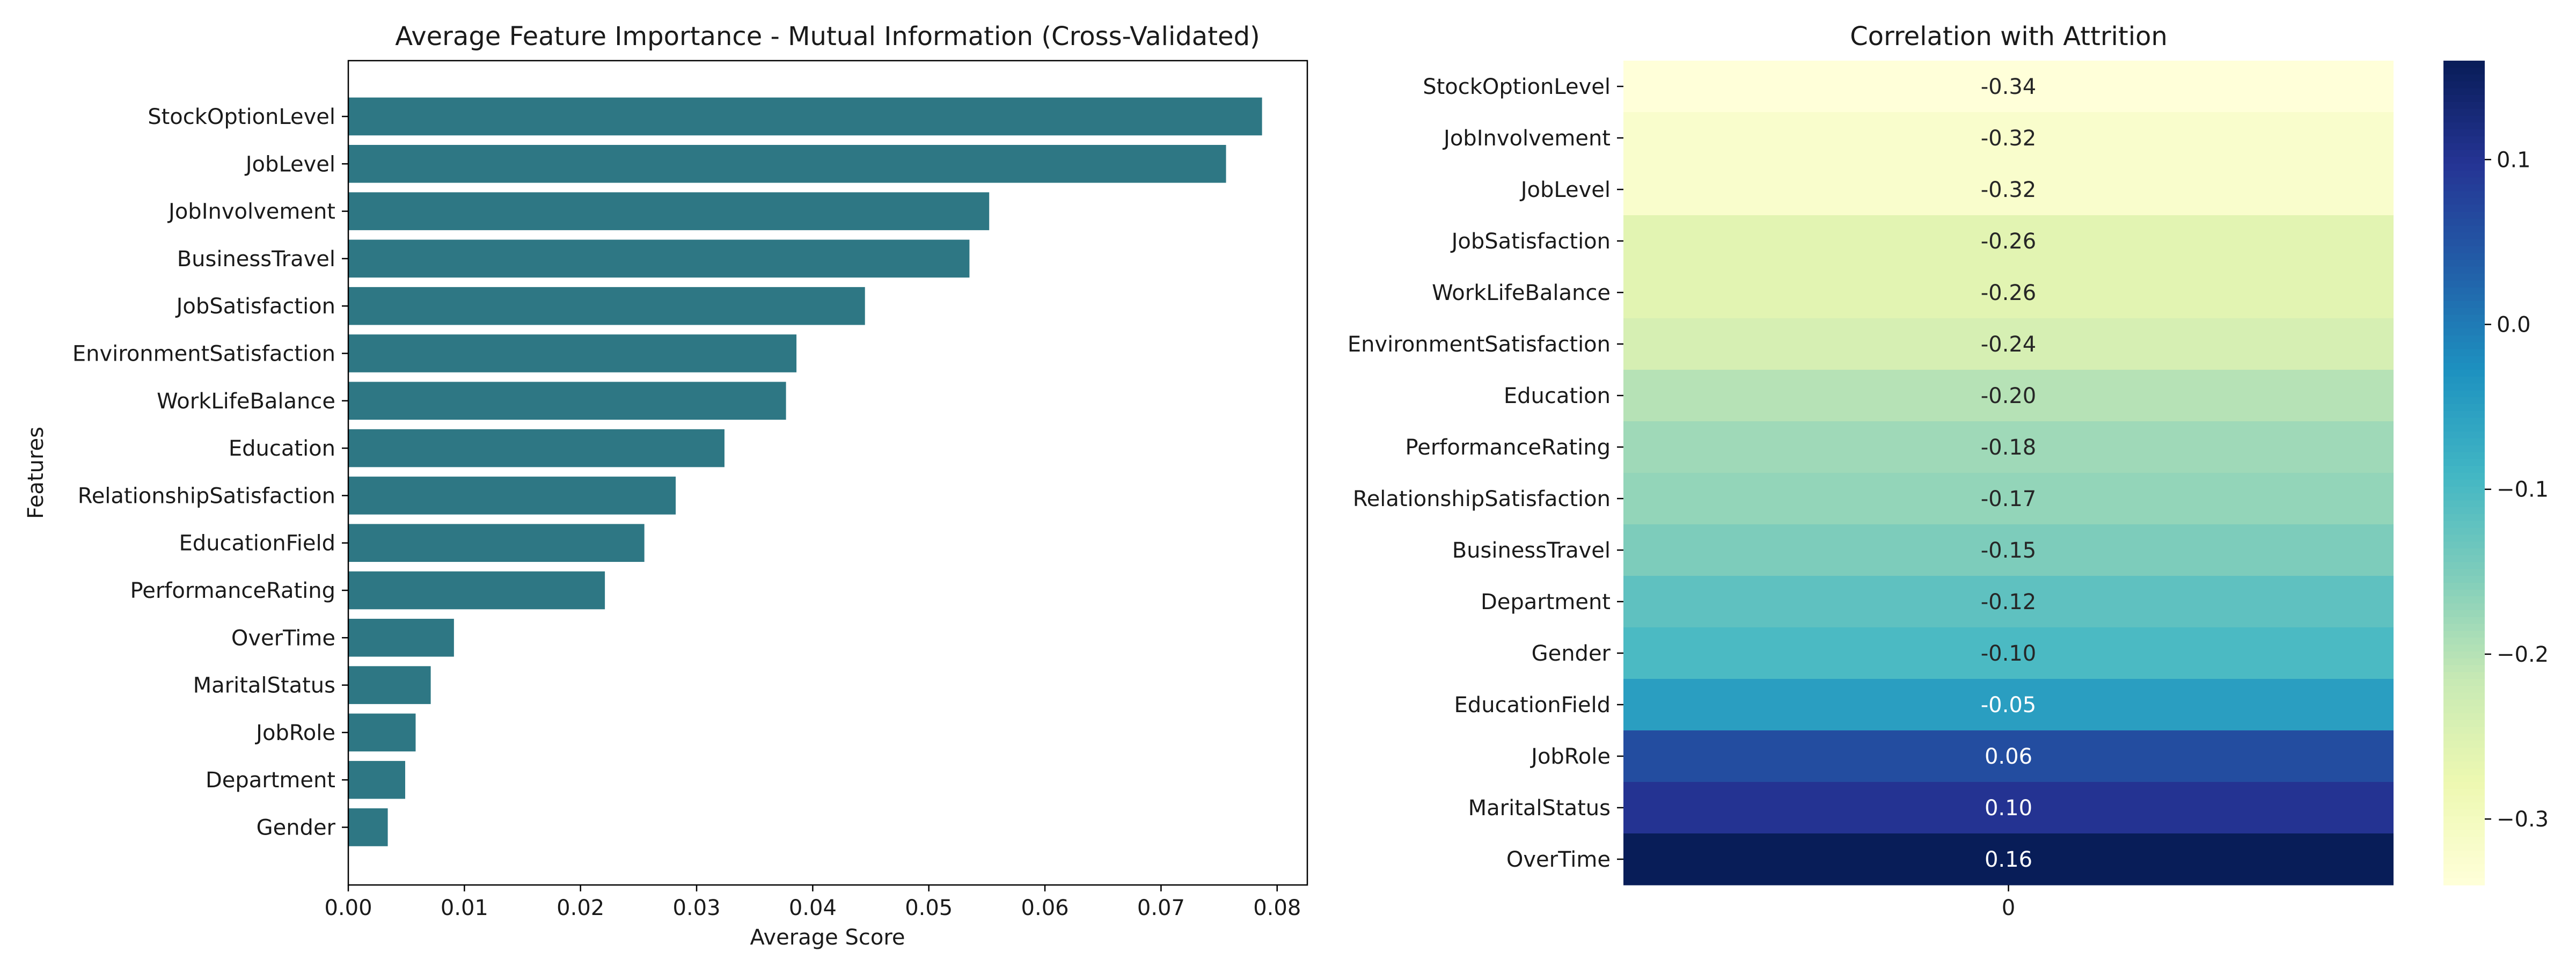  Describe the element at coordinates (241, 117) in the screenshot. I see `y-tick-label: StockOptionLevel` at that location.